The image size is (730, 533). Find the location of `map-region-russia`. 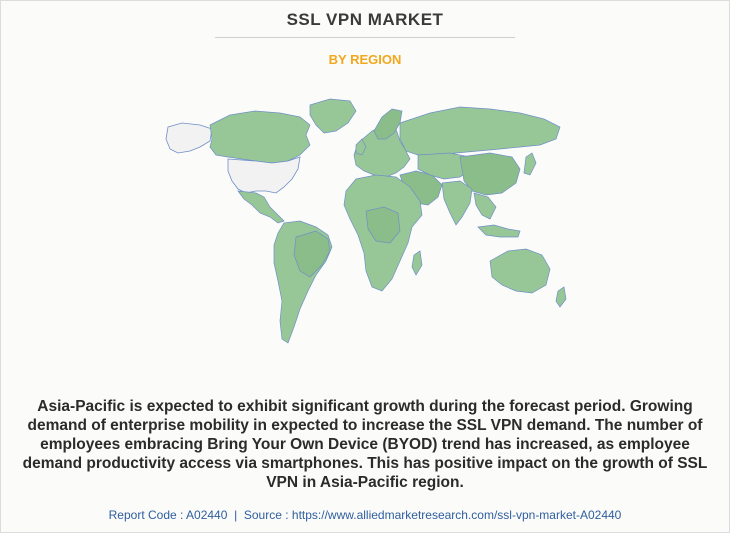

map-region-russia is located at coordinates (480, 131).